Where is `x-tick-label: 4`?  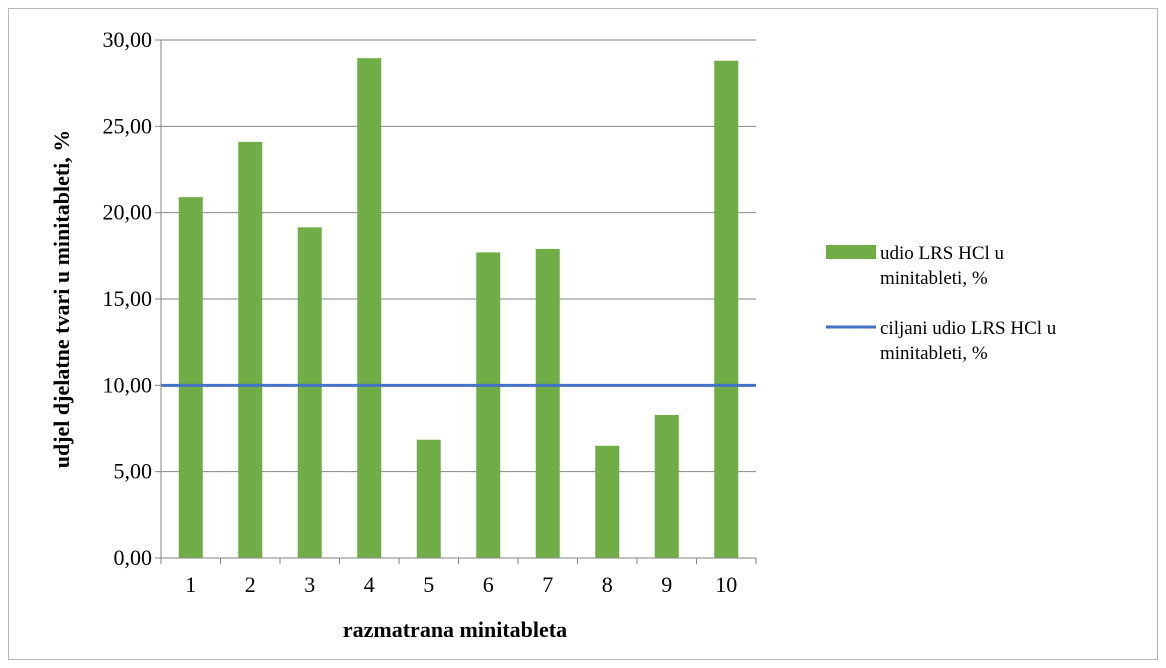 x-tick-label: 4 is located at coordinates (369, 584).